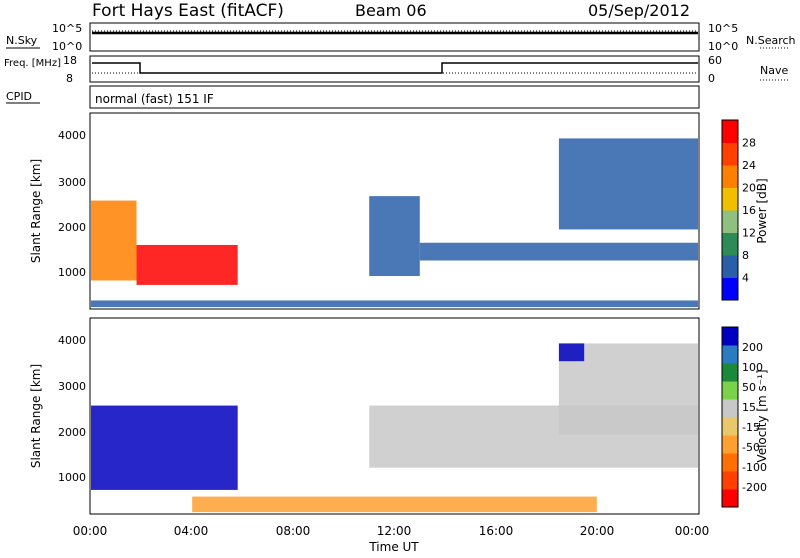 Image resolution: width=800 pixels, height=558 pixels. I want to click on frequency-panel: Freq. [MHz] 18 8 60 0 Nave, so click(397, 69).